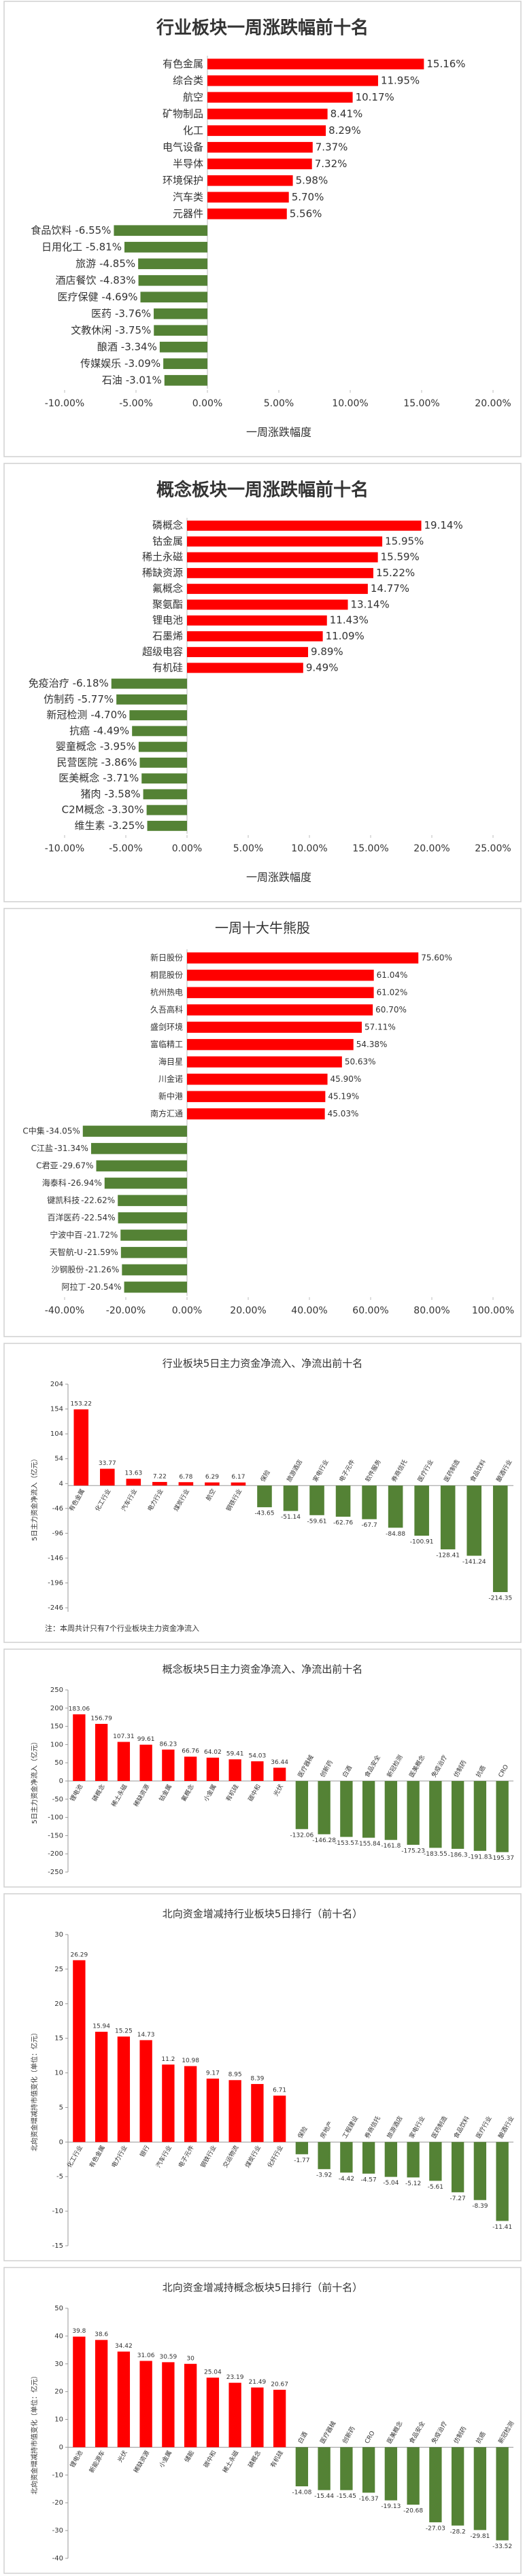 This screenshot has height=2576, width=525. Describe the element at coordinates (66, 715) in the screenshot. I see `category-label: 新冠检测` at that location.